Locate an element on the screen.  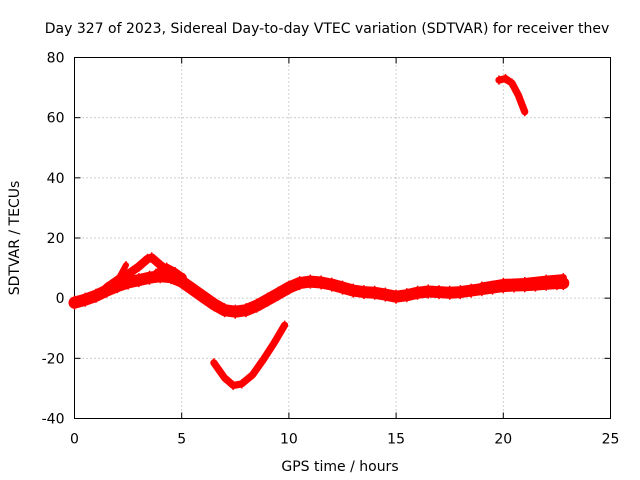
y-tick-label: -20 is located at coordinates (53, 359).